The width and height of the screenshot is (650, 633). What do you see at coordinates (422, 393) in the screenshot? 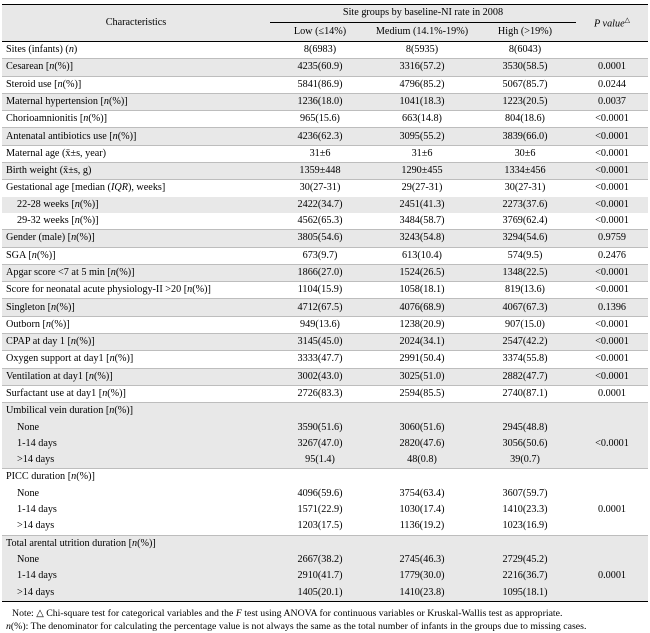
I see `medium-value: 2594(85.5)` at bounding box center [422, 393].